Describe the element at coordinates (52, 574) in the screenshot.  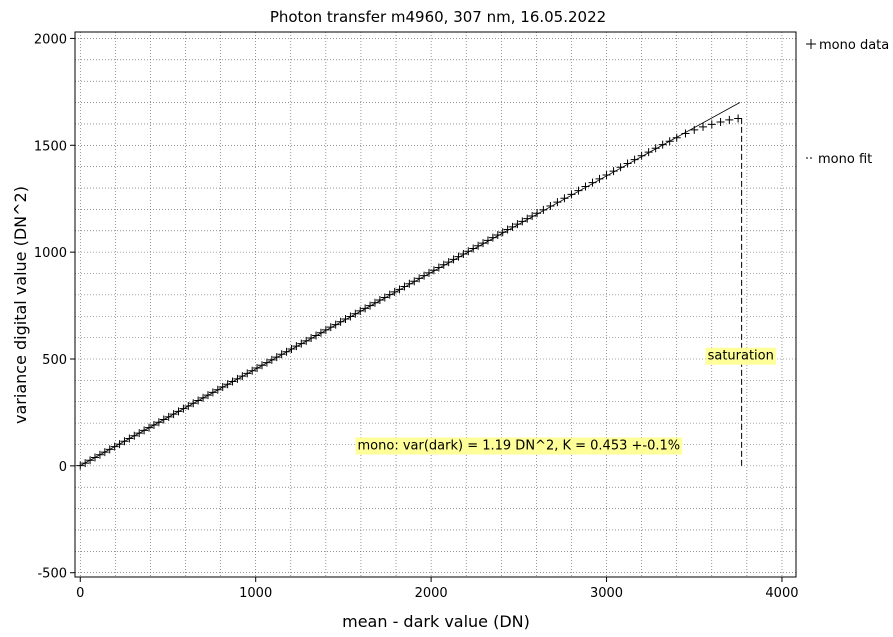
I see `y-tick-label: -500` at that location.